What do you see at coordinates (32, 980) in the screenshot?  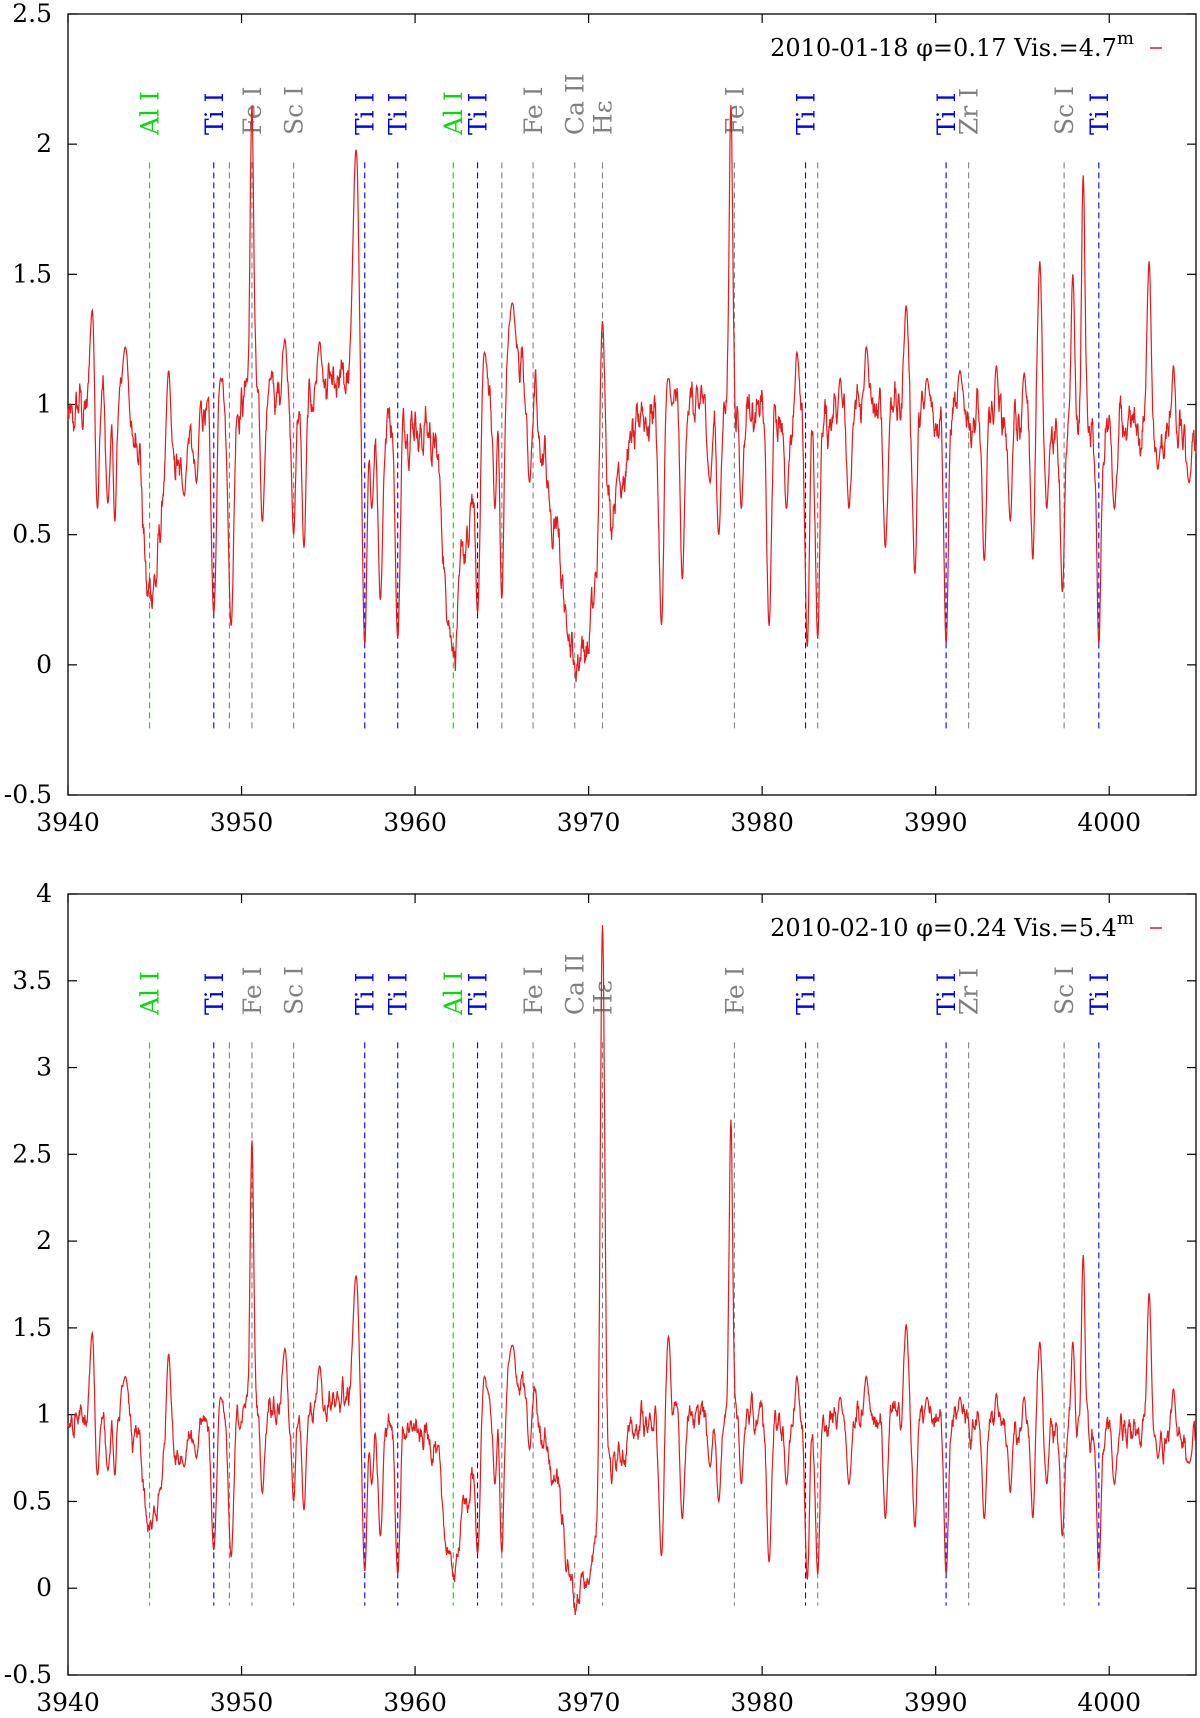 I see `y-tick-label: 3.5` at bounding box center [32, 980].